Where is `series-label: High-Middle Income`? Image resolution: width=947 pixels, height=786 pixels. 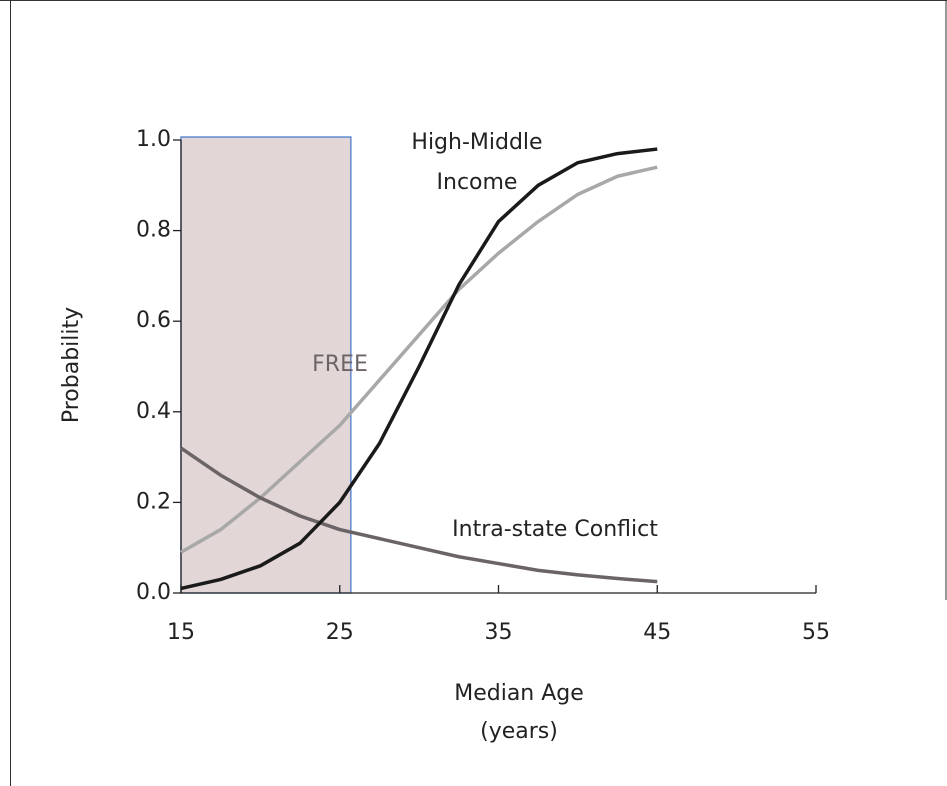 series-label: High-Middle Income is located at coordinates (476, 162).